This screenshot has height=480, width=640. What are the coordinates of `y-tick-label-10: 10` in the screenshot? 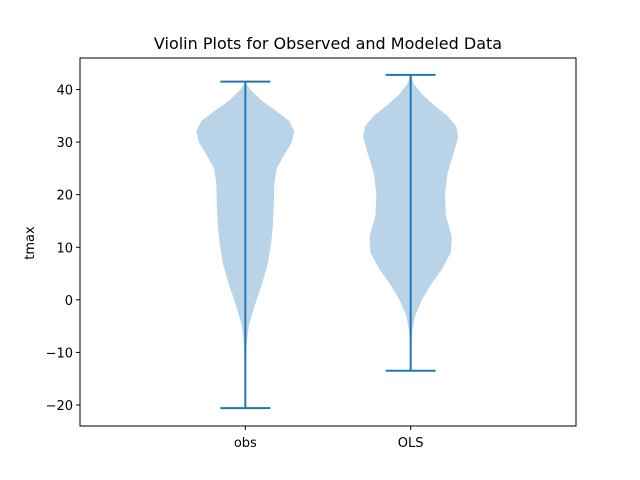 It's located at (64, 248).